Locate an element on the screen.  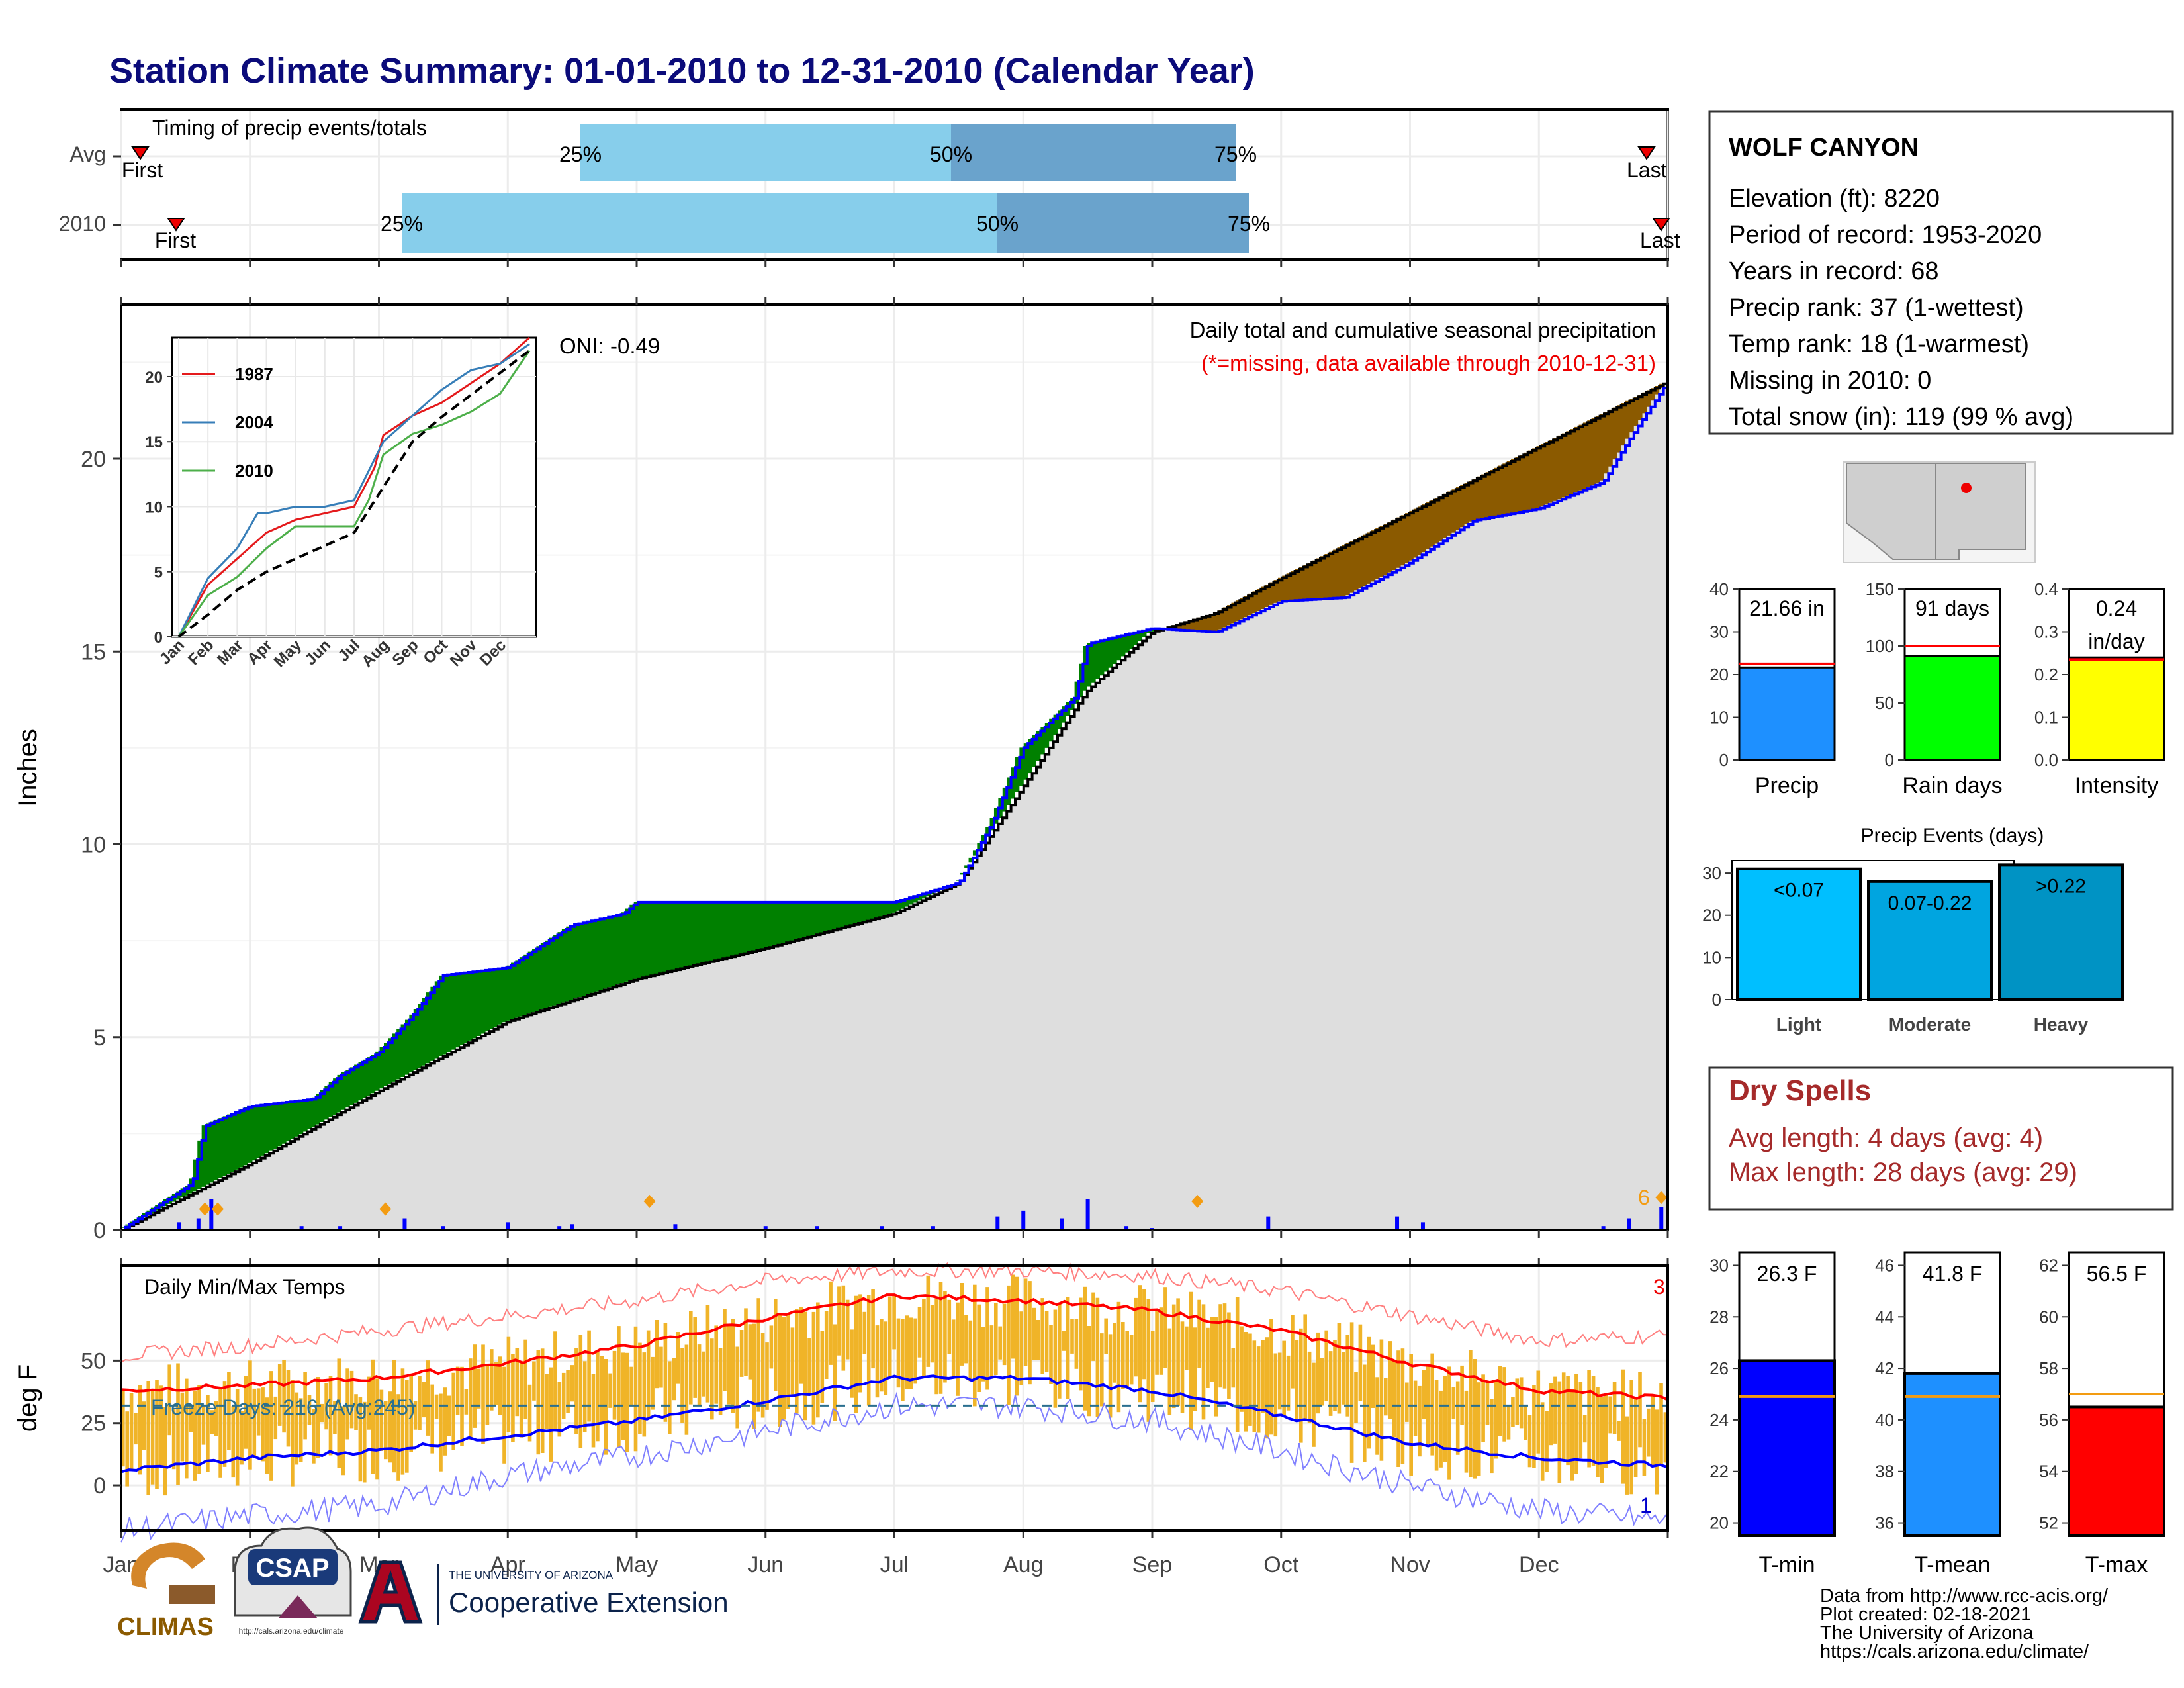
climas-swirl-shape is located at coordinates (168, 1565).